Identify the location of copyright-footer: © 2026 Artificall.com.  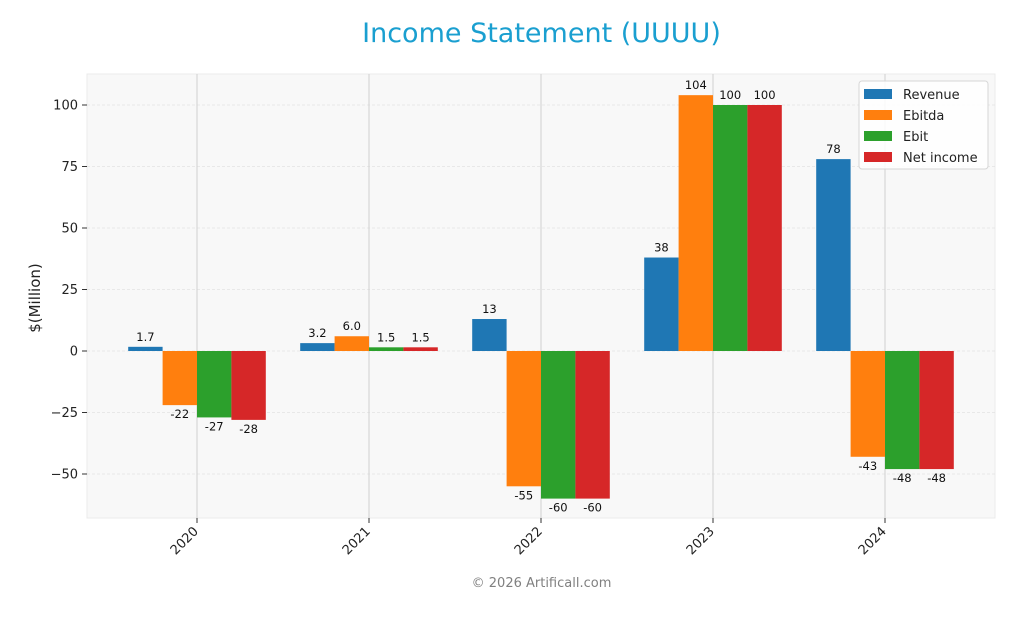
(541, 583).